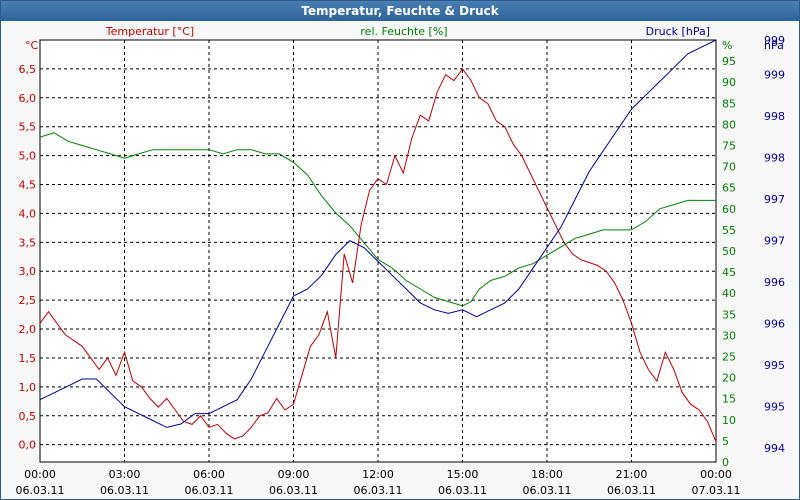 The width and height of the screenshot is (800, 500). Describe the element at coordinates (28, 329) in the screenshot. I see `temp-tick-label: 2,0` at that location.